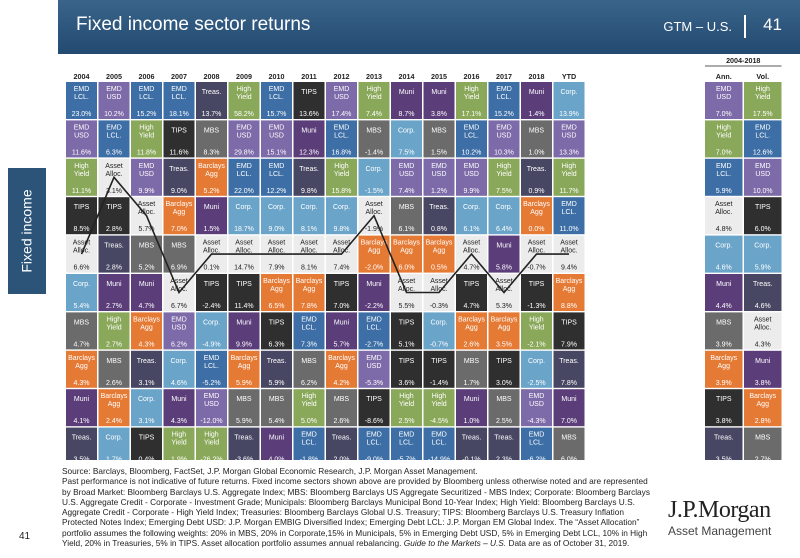 The image size is (800, 558). What do you see at coordinates (439, 76) in the screenshot?
I see `year-column-header: 2015` at bounding box center [439, 76].